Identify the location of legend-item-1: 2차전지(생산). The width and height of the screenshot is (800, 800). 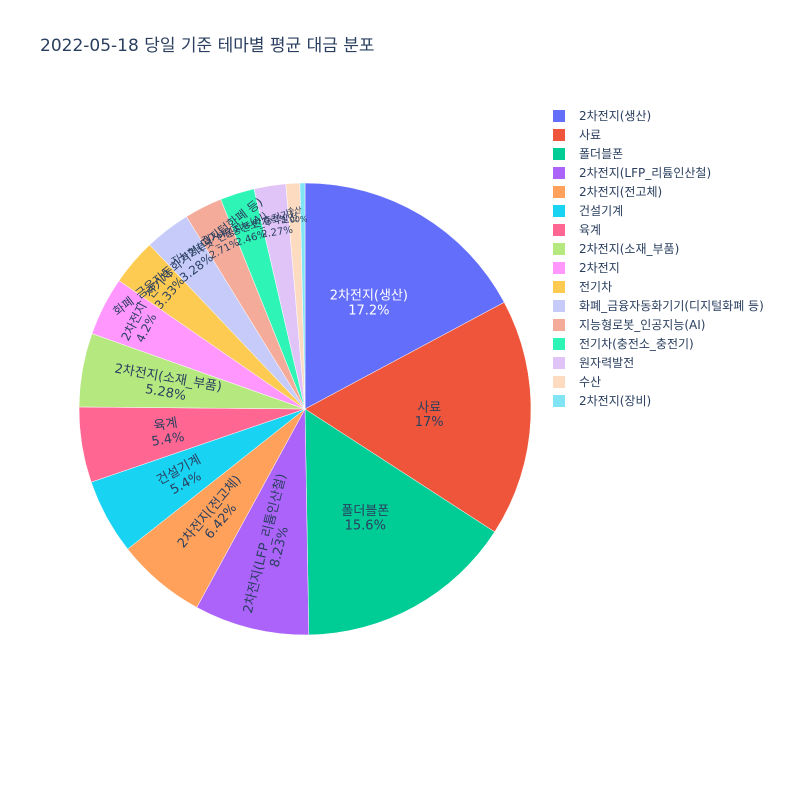
(658, 115).